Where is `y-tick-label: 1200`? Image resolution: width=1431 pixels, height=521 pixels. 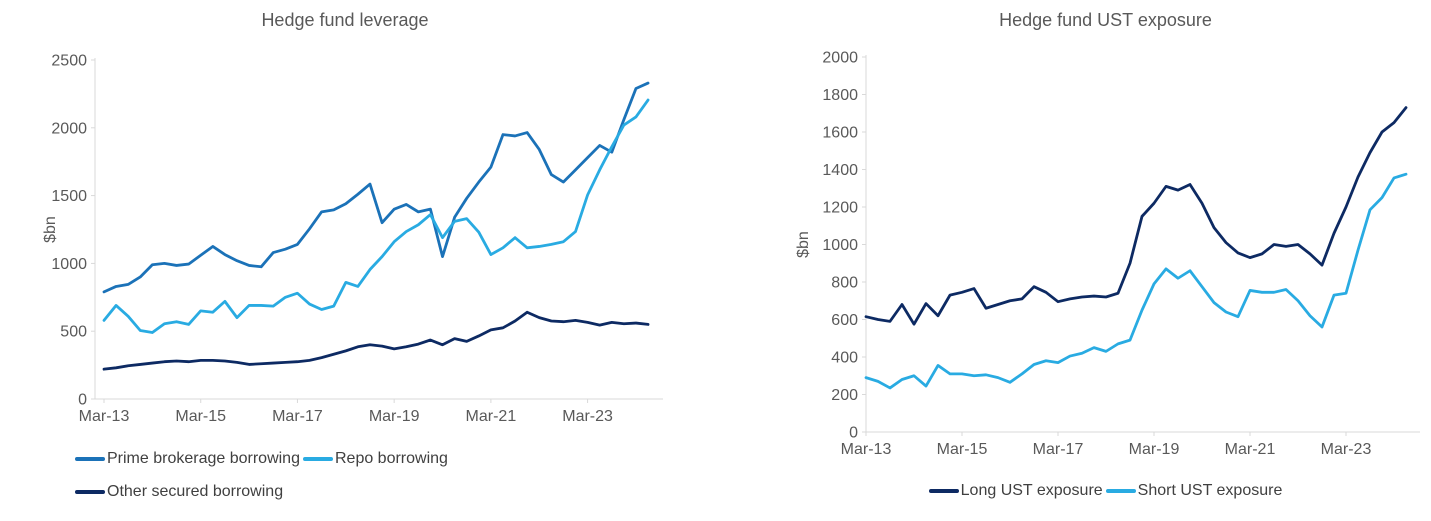 y-tick-label: 1200 is located at coordinates (840, 208).